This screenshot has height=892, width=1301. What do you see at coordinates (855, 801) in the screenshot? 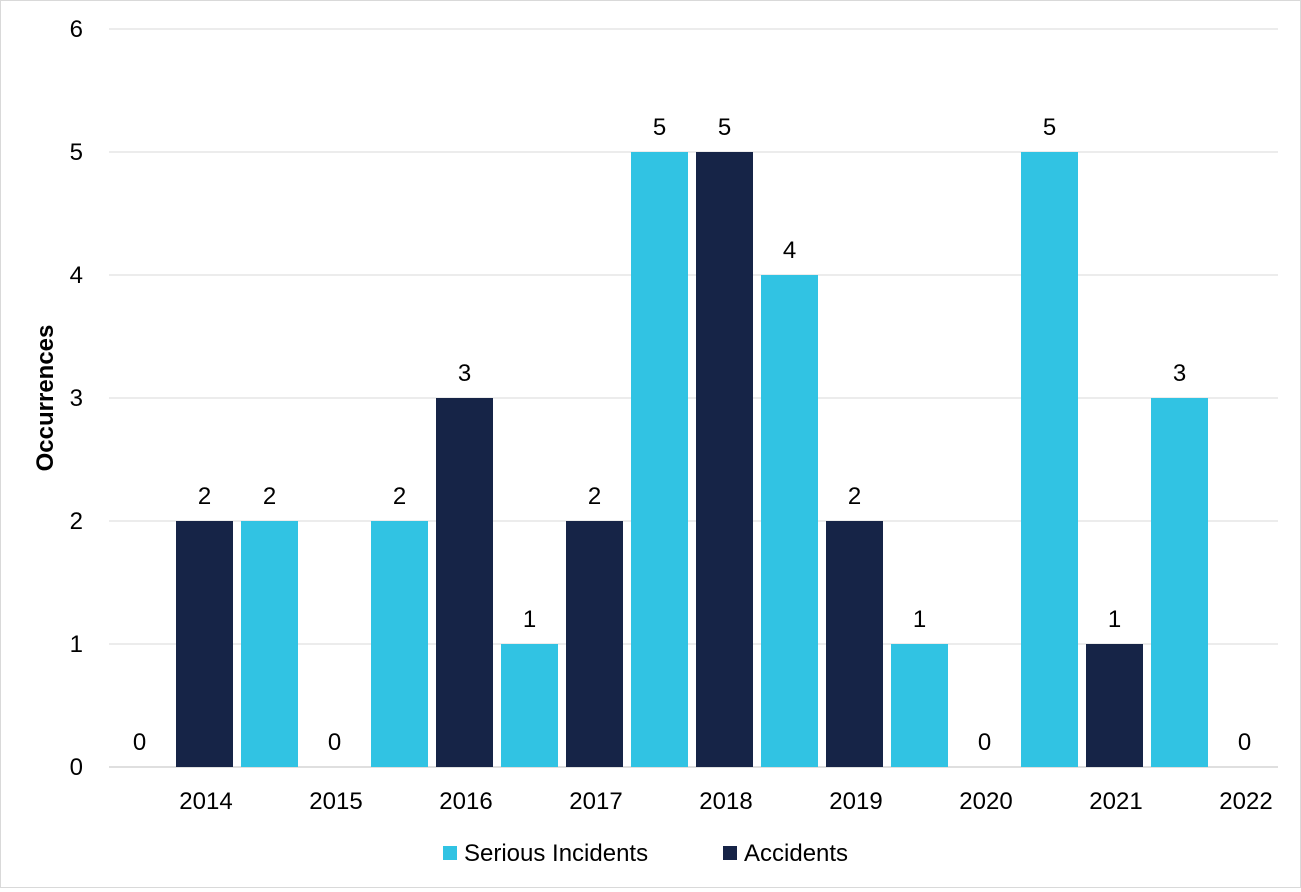
I see `x-tick-label: 2019` at bounding box center [855, 801].